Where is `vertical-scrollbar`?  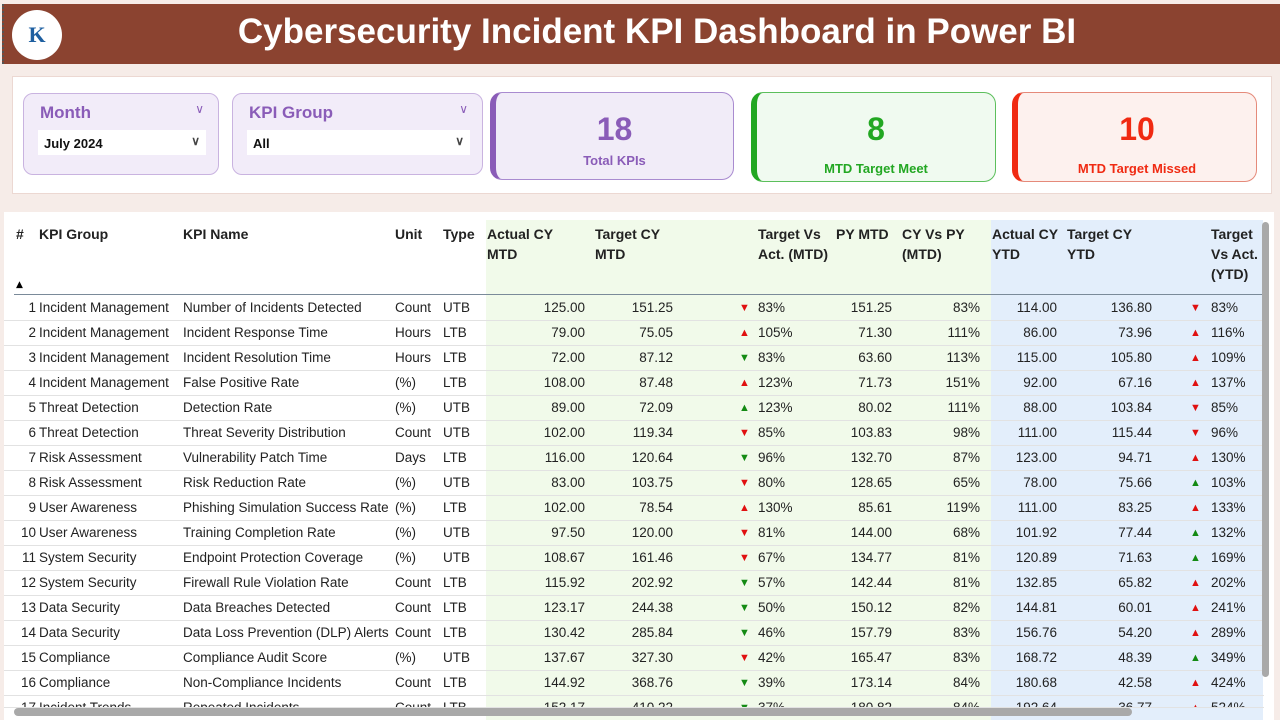
vertical-scrollbar is located at coordinates (1265, 449).